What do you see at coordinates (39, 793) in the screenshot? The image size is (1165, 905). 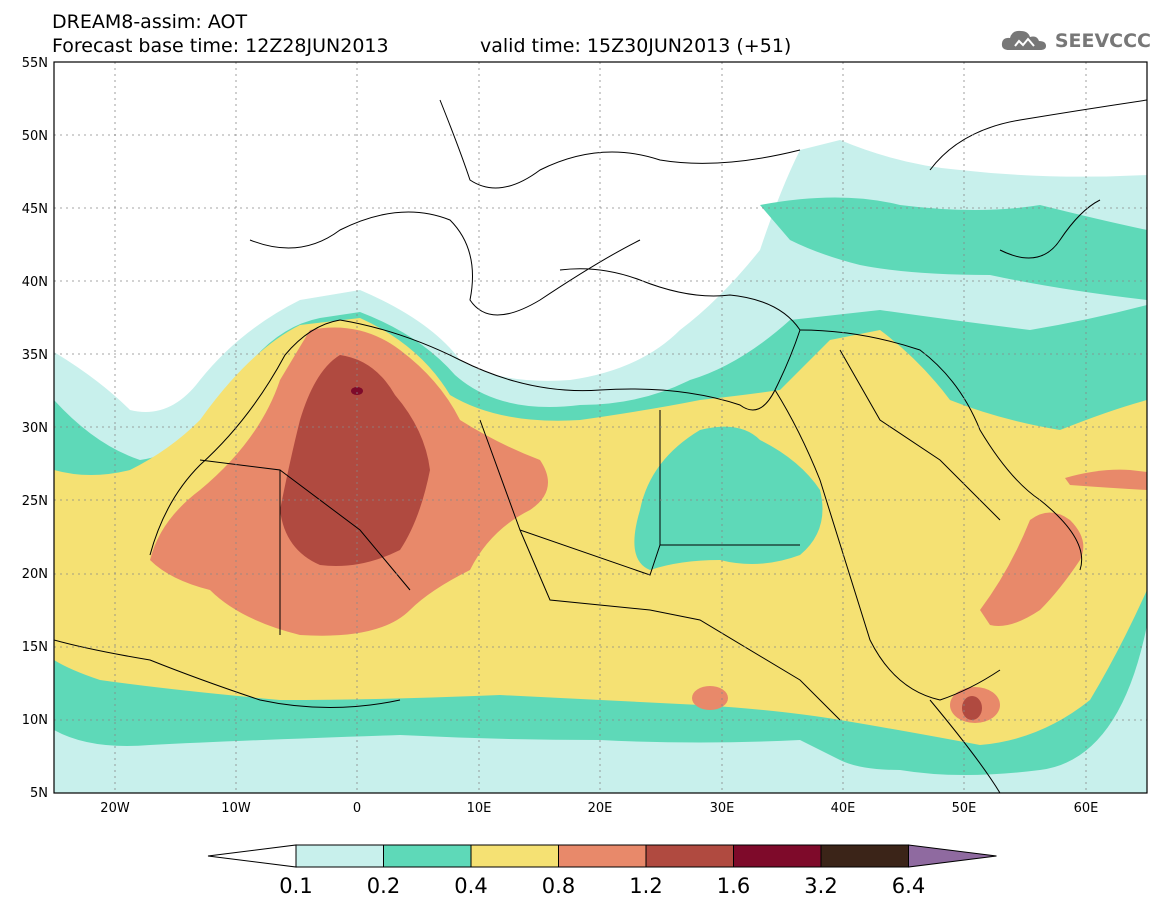 I see `lat-tick-label: 5N` at bounding box center [39, 793].